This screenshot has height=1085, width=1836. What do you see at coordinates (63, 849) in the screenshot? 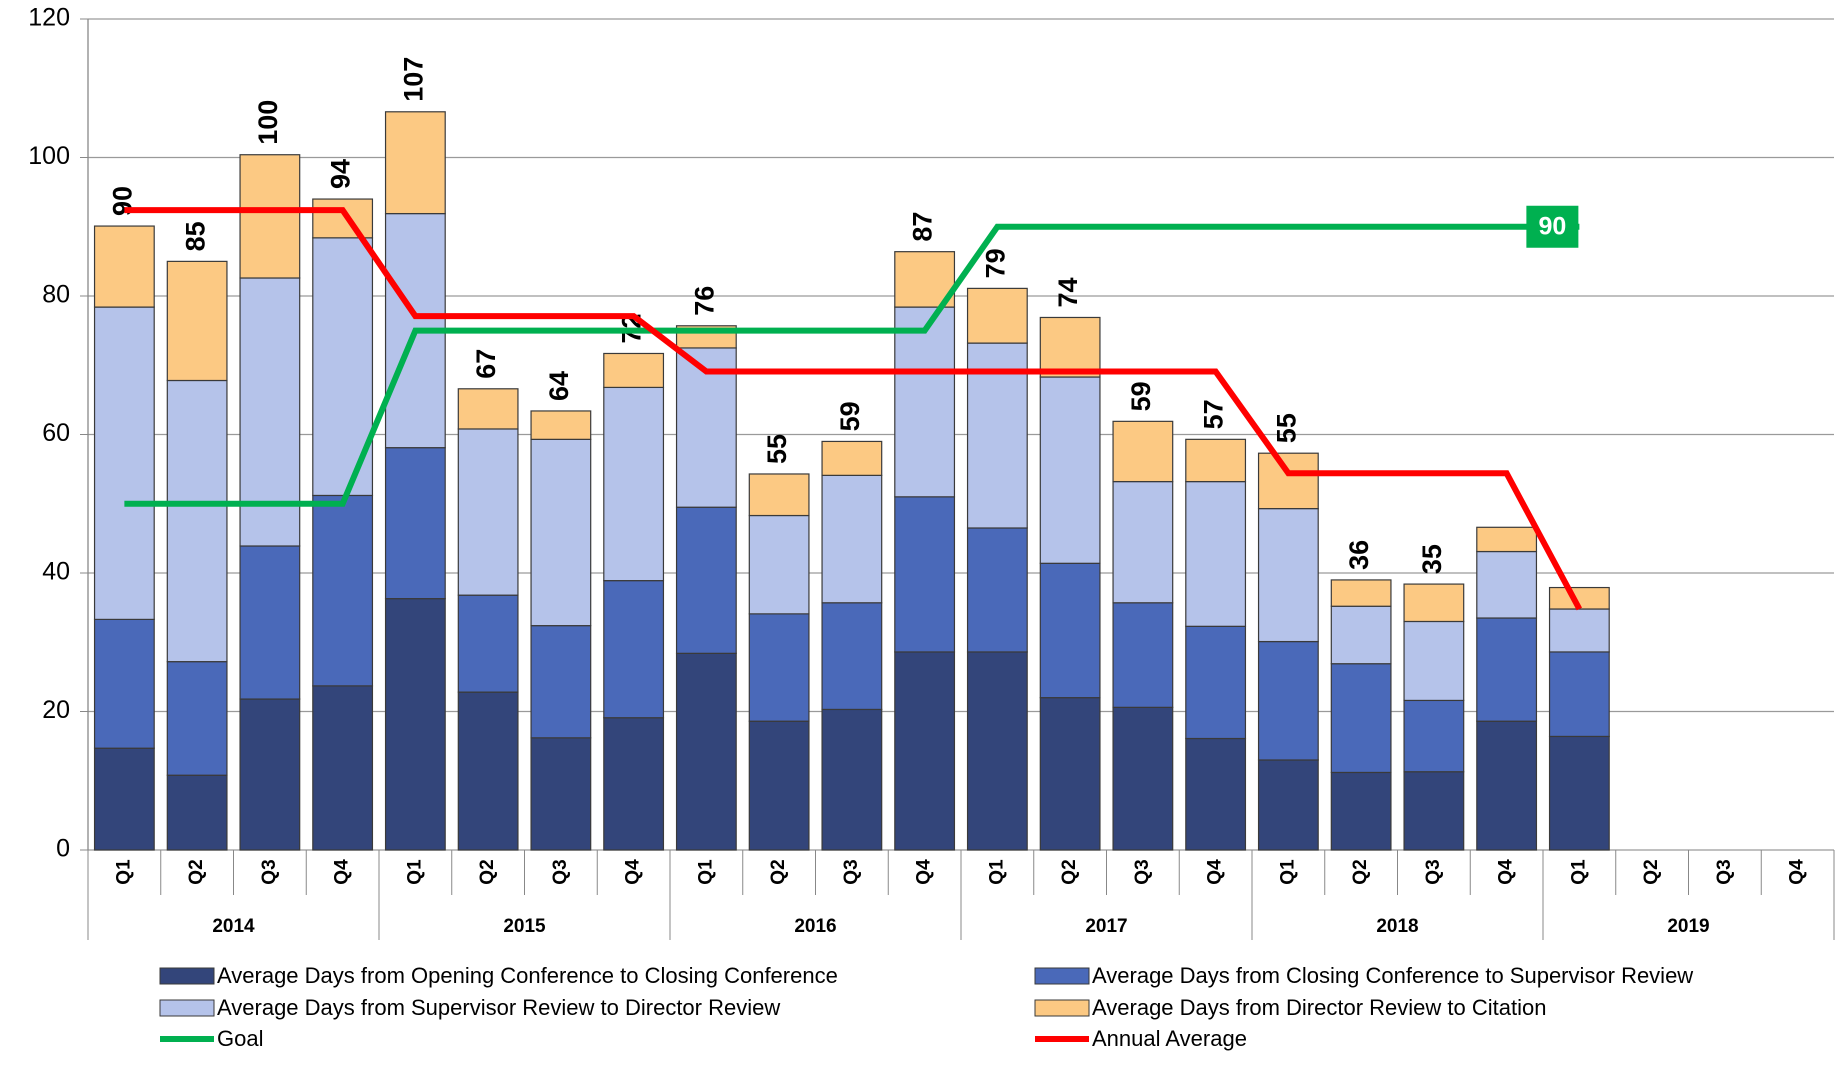
I see `y-tick-label: 0` at bounding box center [63, 849].